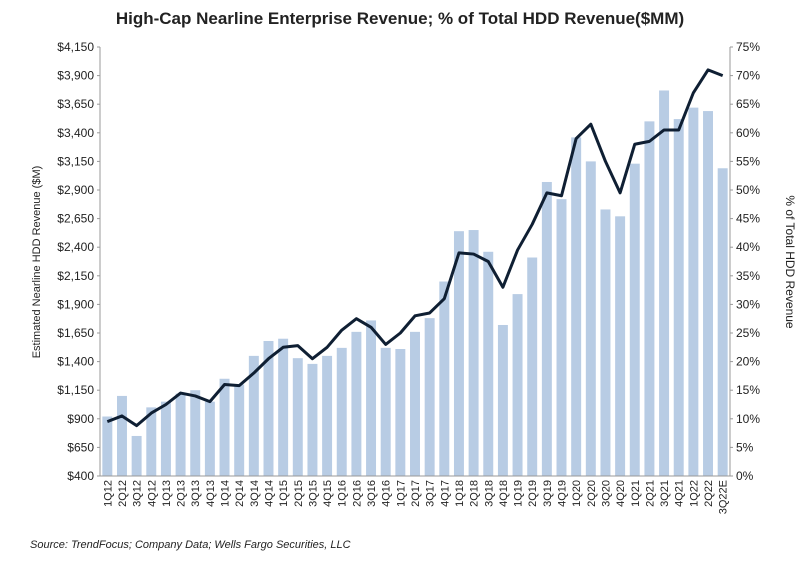  I want to click on x-tick-label: 1Q16, so click(343, 493).